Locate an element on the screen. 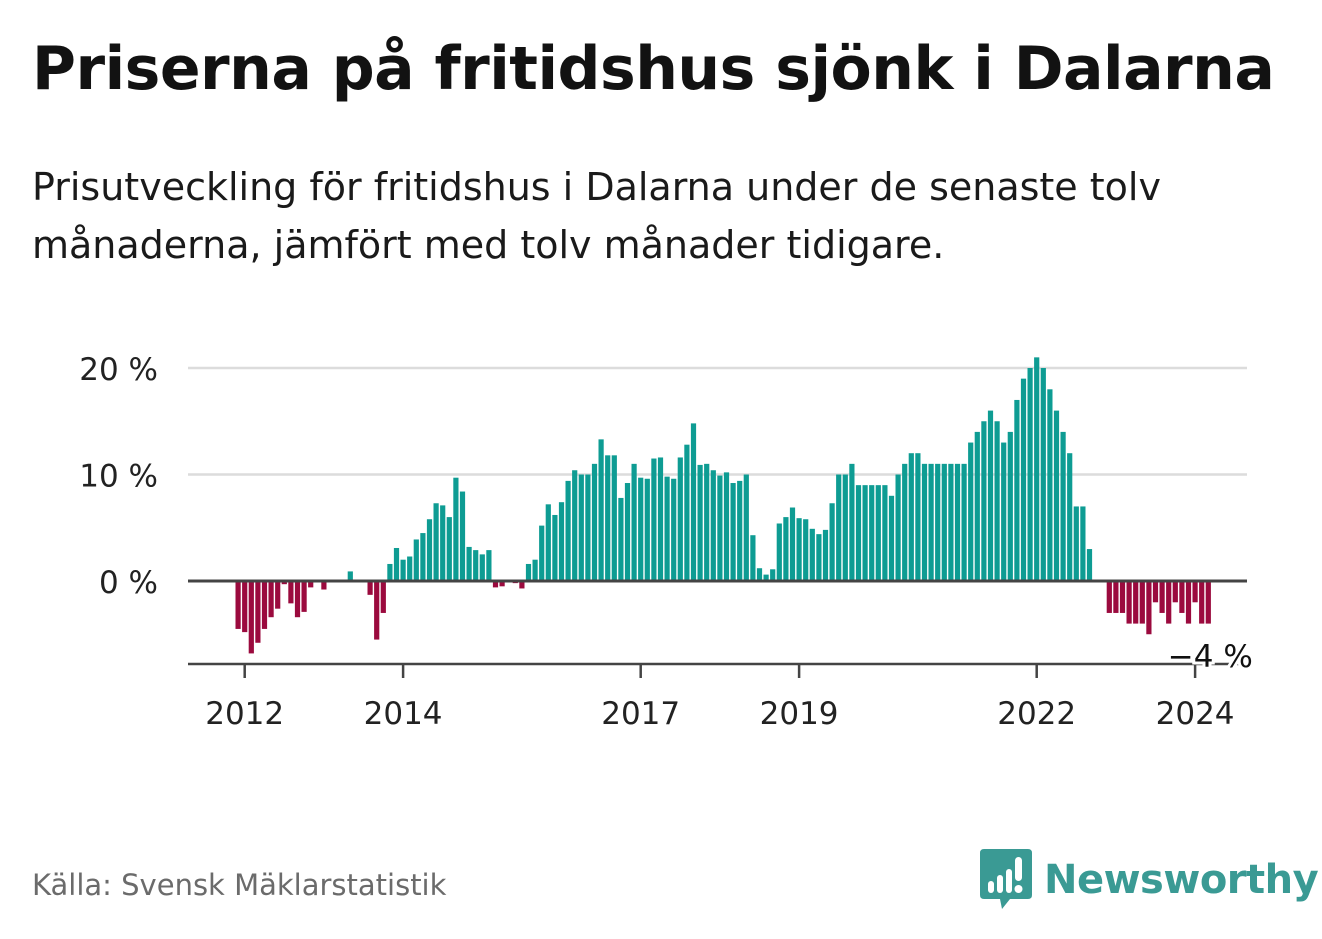 This screenshot has height=939, width=1322. y-tick-label: 0 % is located at coordinates (128, 583).